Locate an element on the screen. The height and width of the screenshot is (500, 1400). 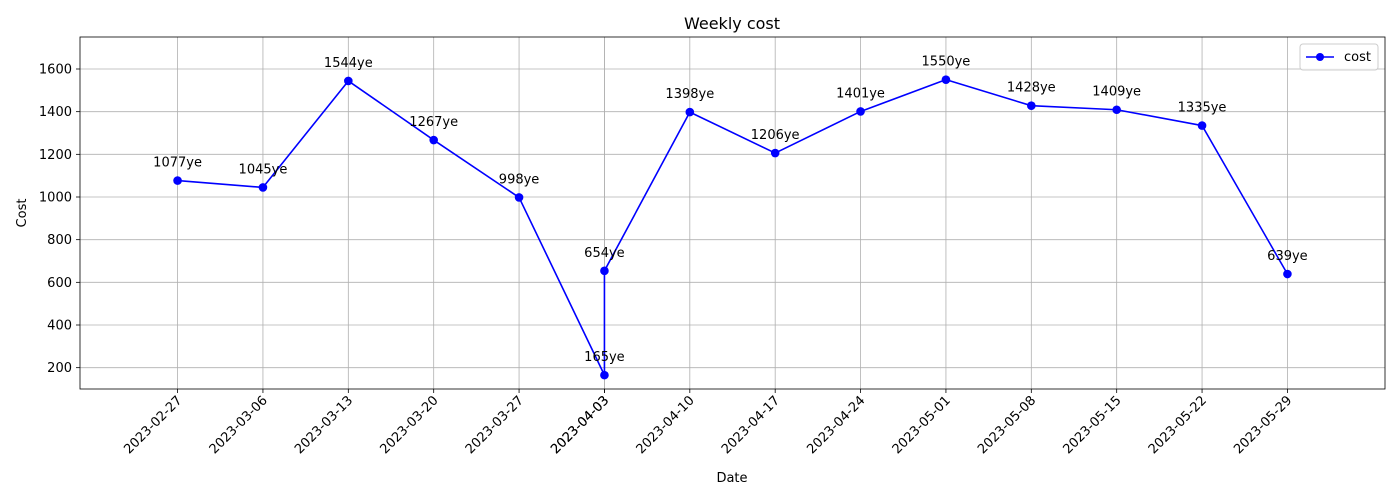
x-tick-label: 2023-03-06 is located at coordinates (239, 425).